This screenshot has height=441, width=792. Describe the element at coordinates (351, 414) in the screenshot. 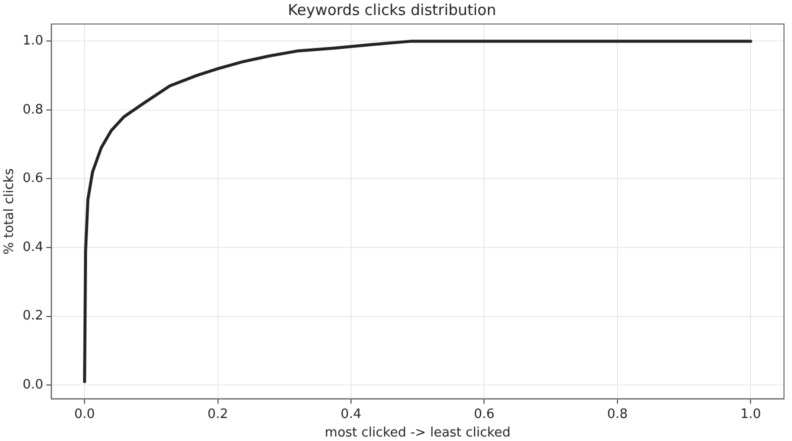

I see `x-tick-label: 0.4` at that location.